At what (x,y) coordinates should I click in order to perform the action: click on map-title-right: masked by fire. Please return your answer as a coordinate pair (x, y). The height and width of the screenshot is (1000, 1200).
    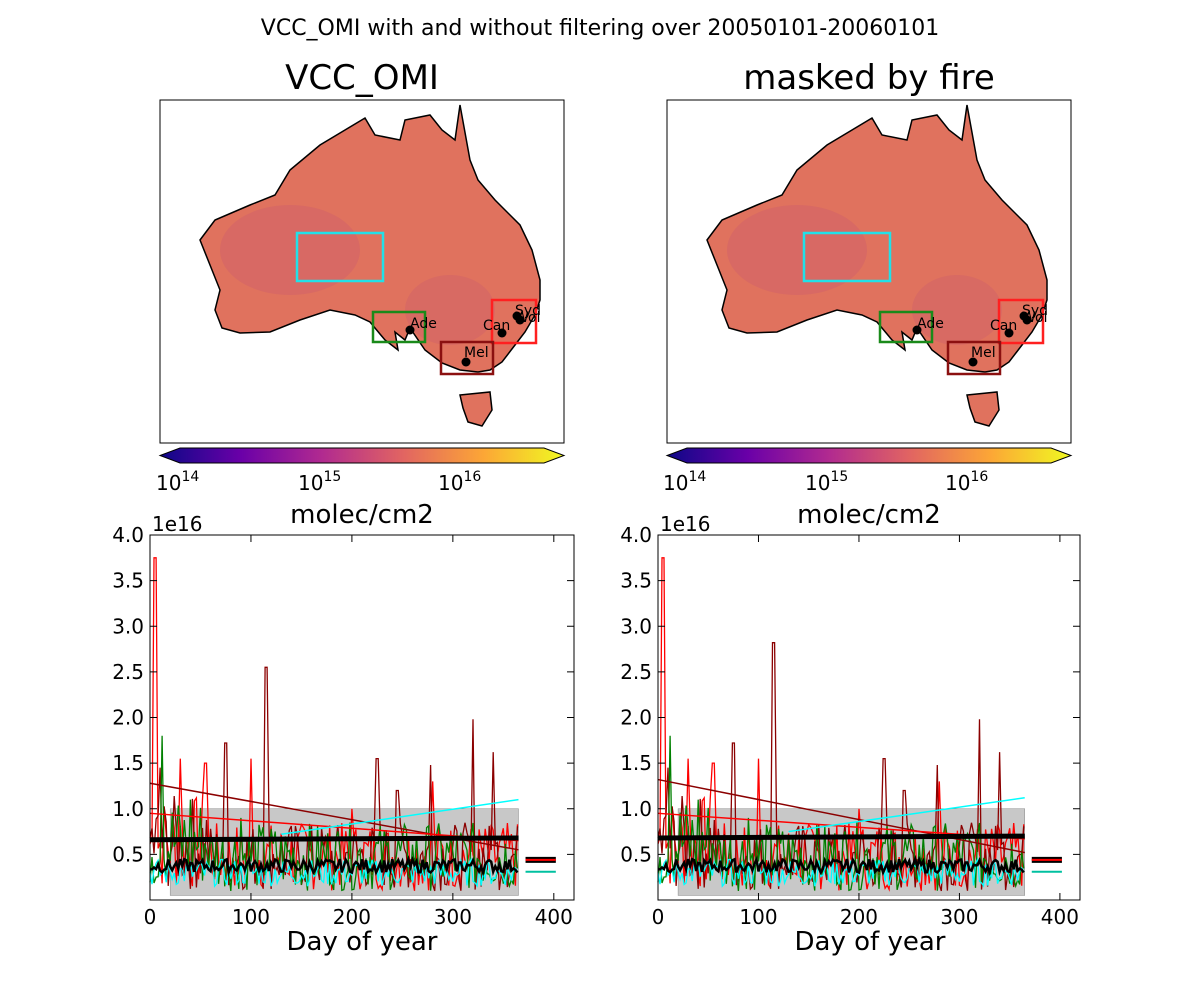
    Looking at the image, I should click on (869, 78).